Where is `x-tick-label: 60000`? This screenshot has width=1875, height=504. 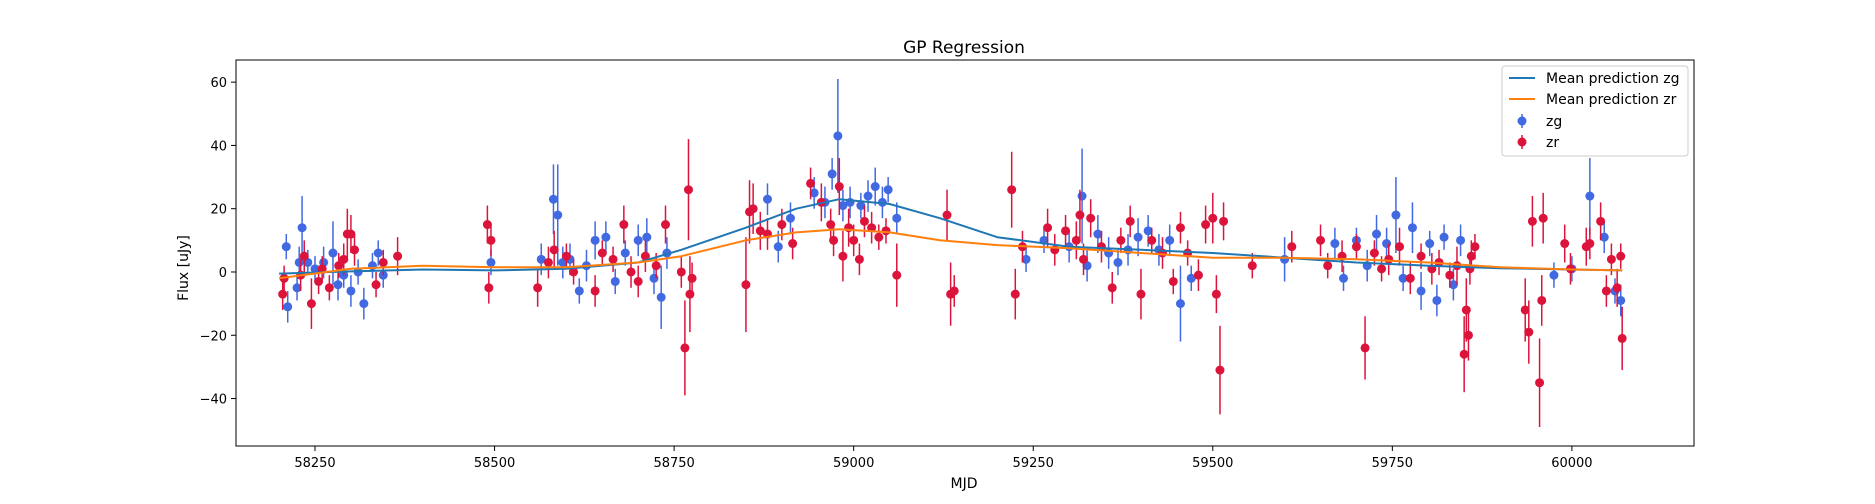 x-tick-label: 60000 is located at coordinates (1571, 463).